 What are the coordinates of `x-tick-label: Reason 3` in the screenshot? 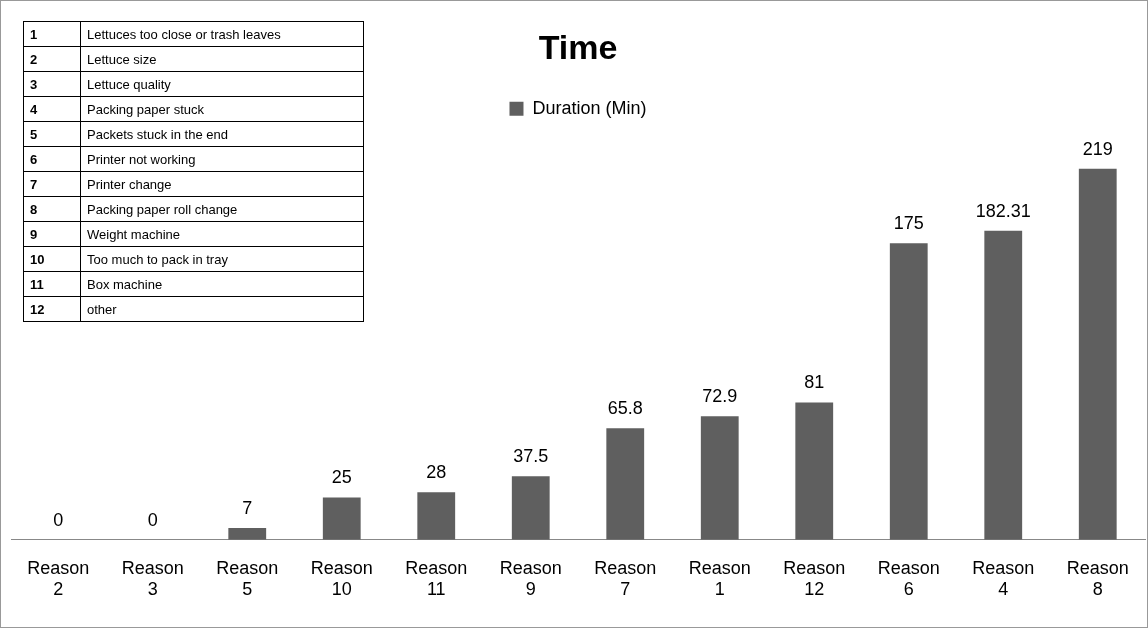 It's located at (152, 578).